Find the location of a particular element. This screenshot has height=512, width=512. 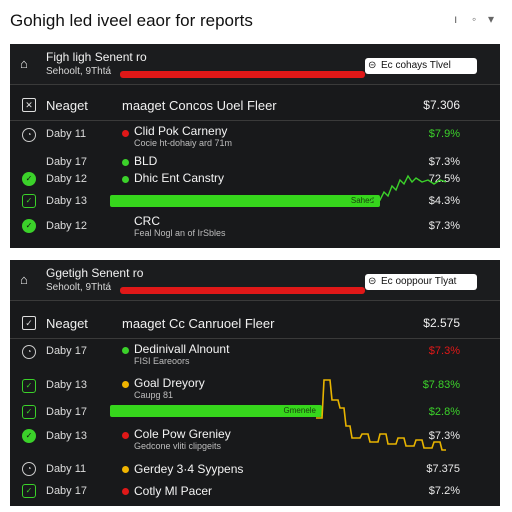

table-row: ✓ Daby 17 Gmenele $2.8% is located at coordinates (255, 414).